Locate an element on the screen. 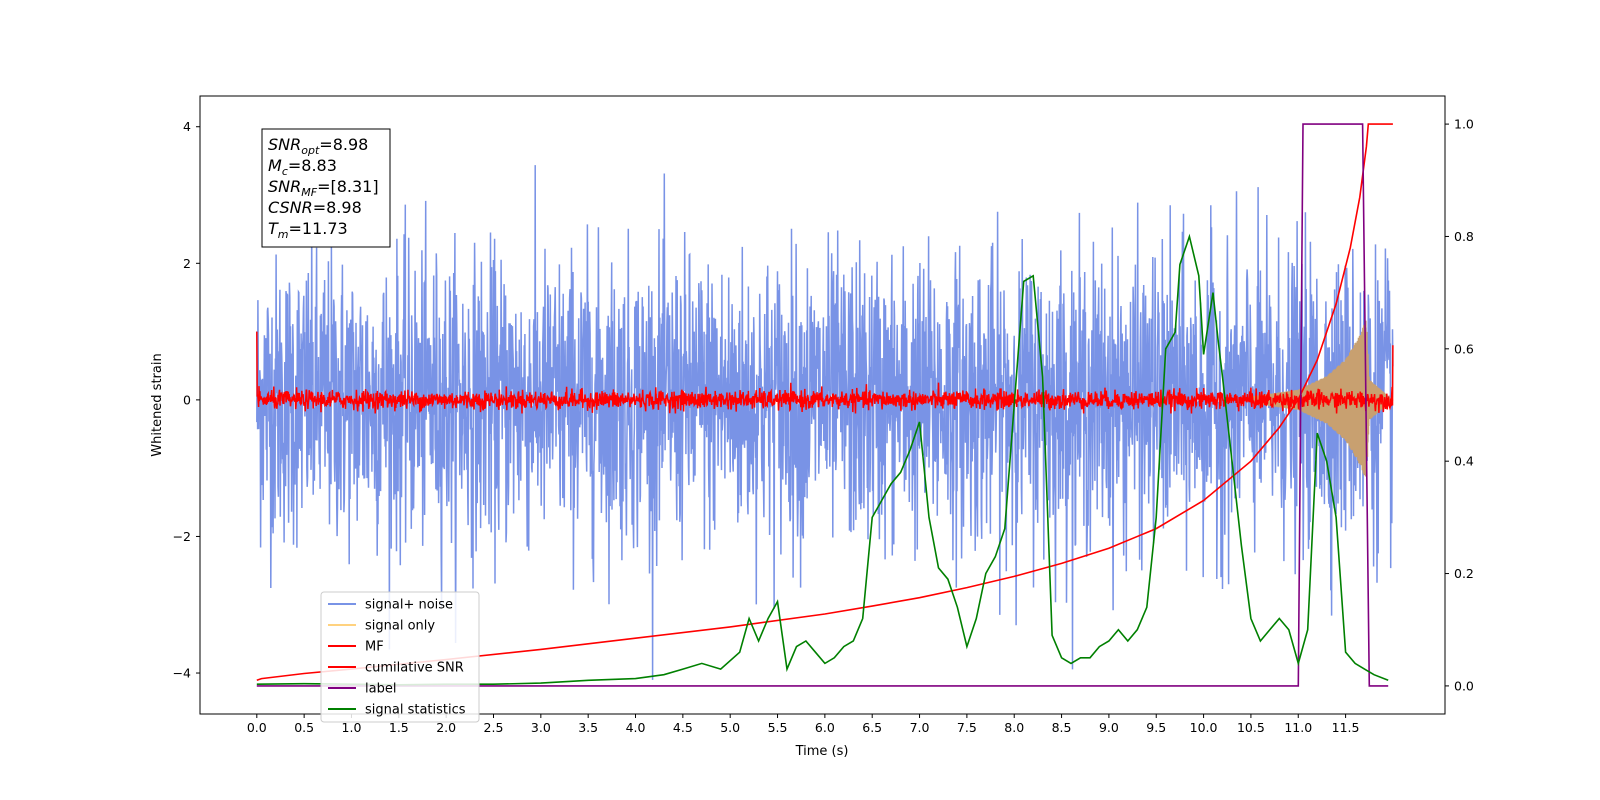 Image resolution: width=1600 pixels, height=800 pixels. legend-label: signal+ noise is located at coordinates (409, 605).